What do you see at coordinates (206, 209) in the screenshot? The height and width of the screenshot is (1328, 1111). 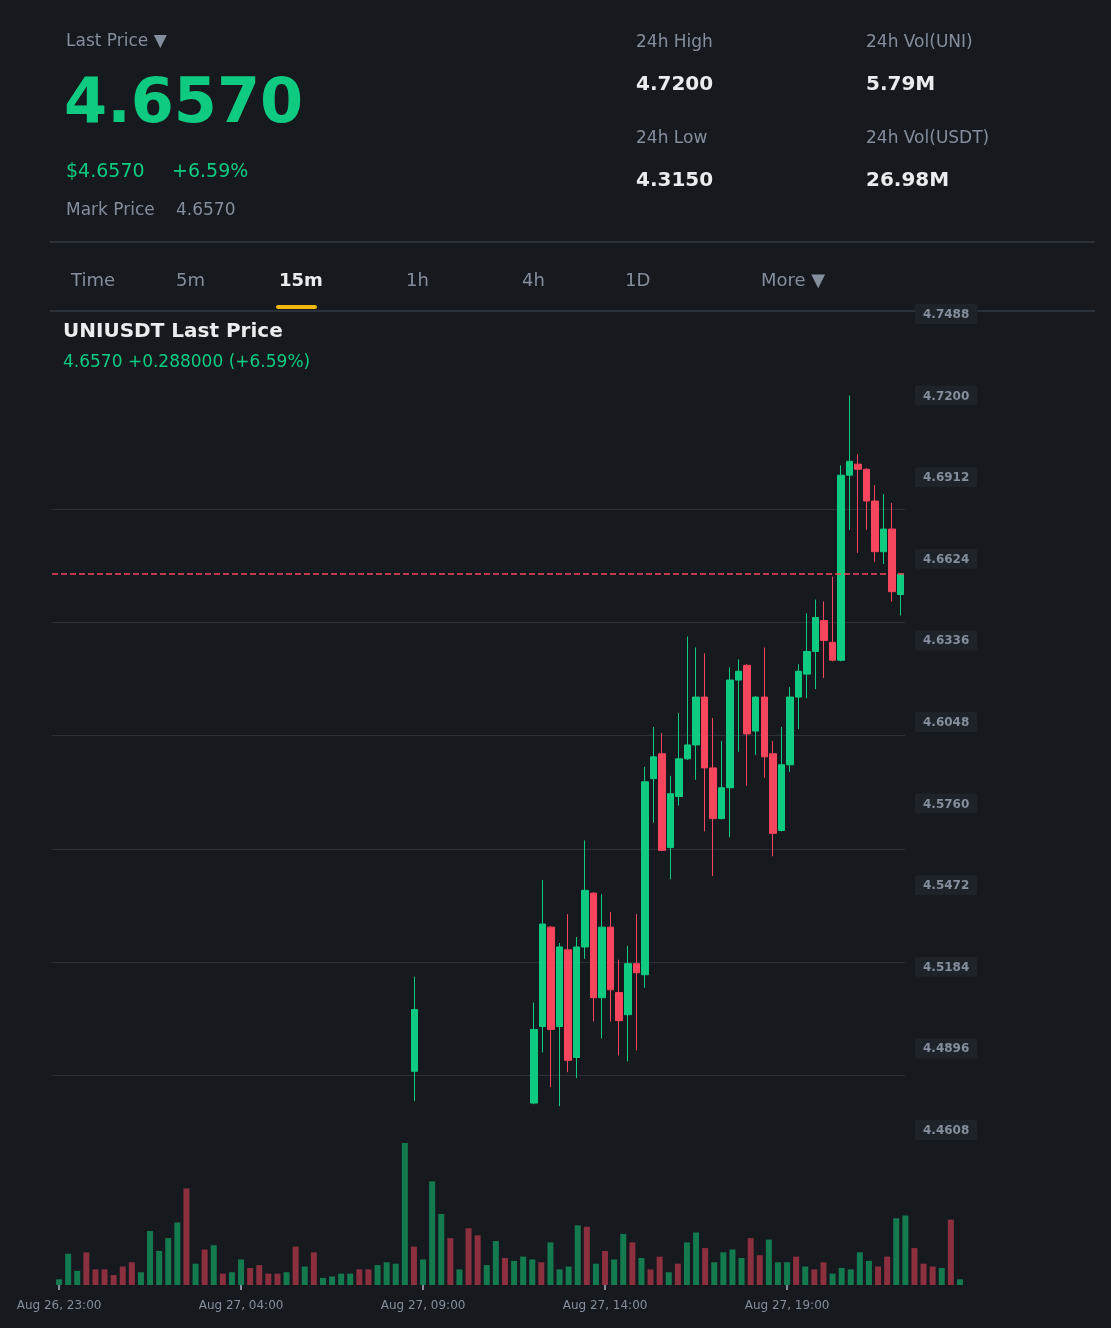 I see `text: 4.6570` at bounding box center [206, 209].